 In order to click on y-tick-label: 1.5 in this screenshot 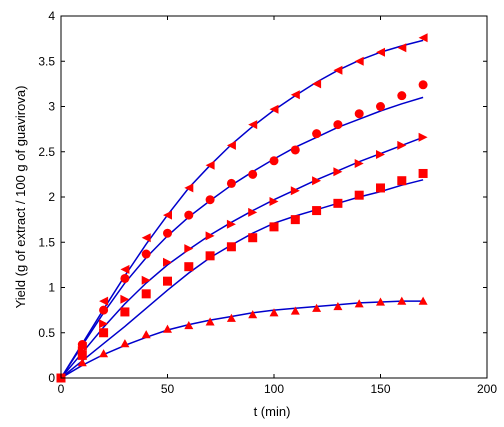, I will do `click(46, 242)`.